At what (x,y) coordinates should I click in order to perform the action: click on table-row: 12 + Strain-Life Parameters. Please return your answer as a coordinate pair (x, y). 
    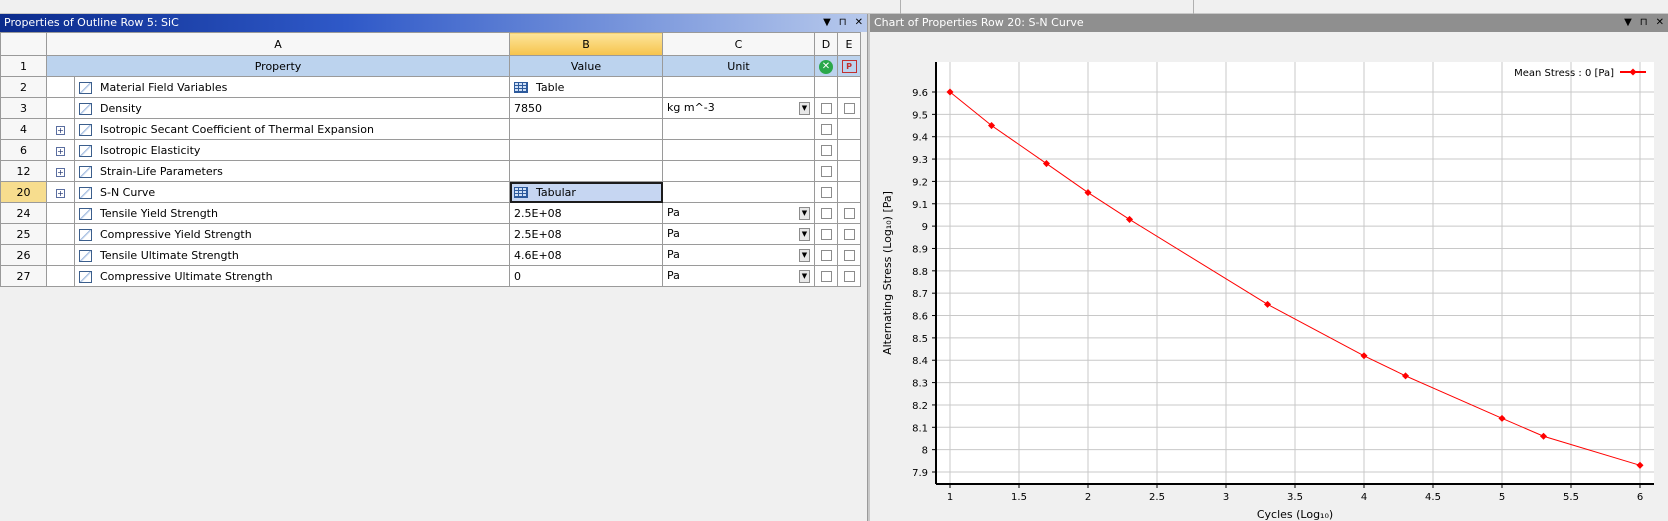
    Looking at the image, I should click on (430, 171).